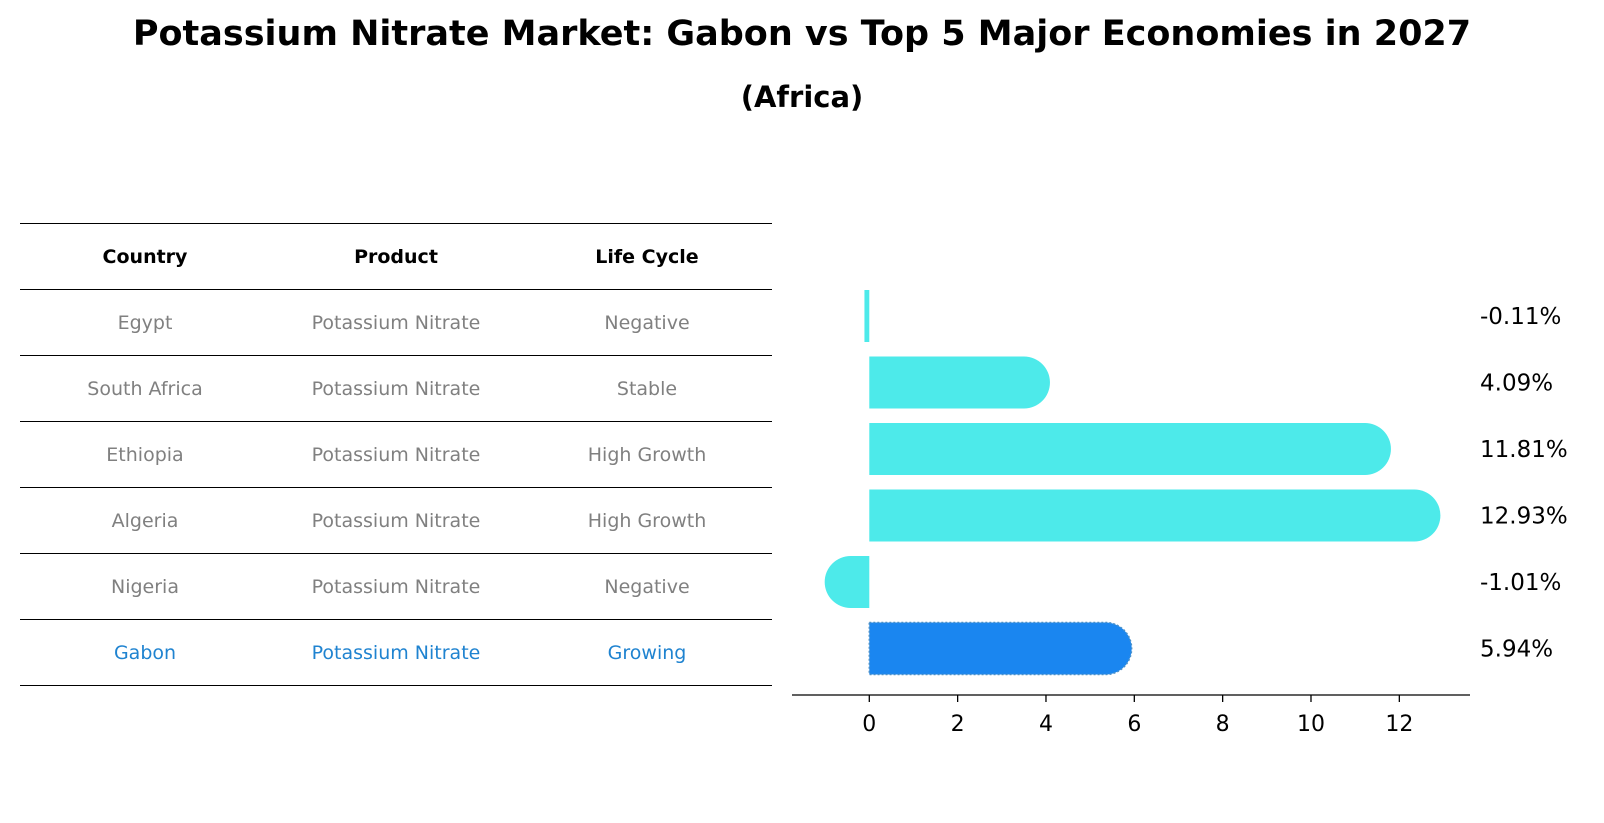 The width and height of the screenshot is (1604, 823). What do you see at coordinates (145, 322) in the screenshot?
I see `cell-country: Egypt` at bounding box center [145, 322].